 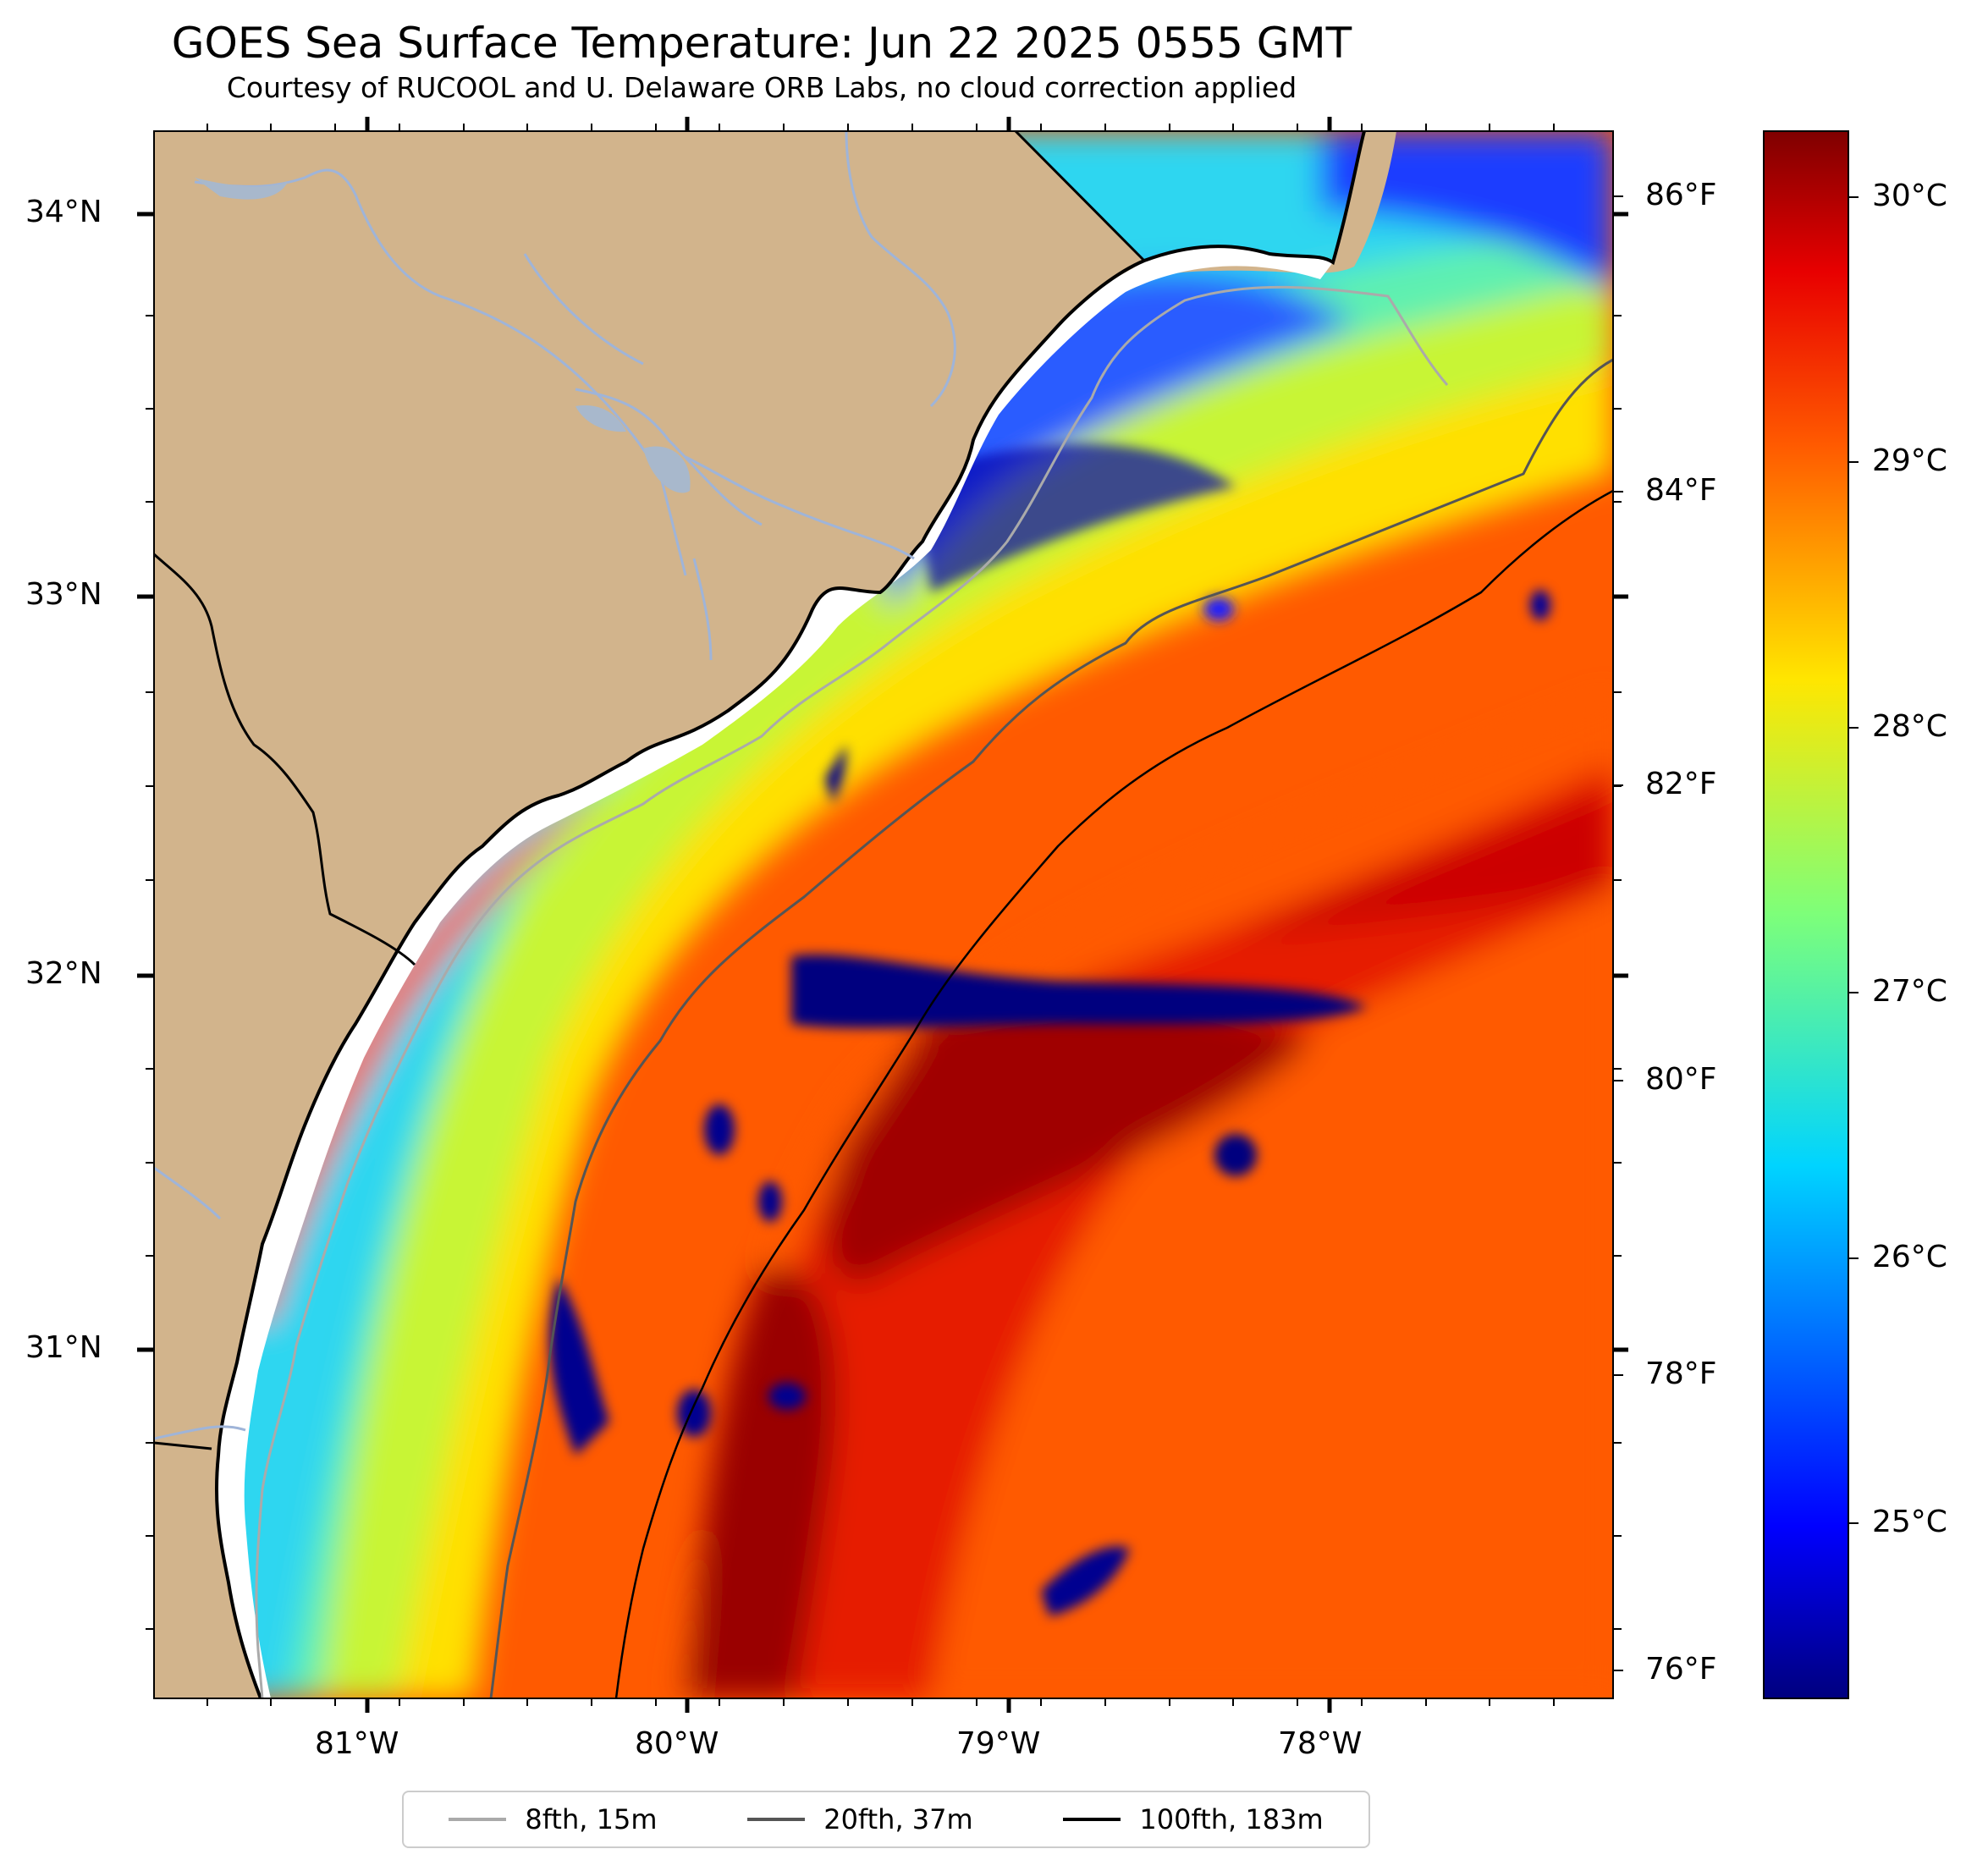 I want to click on colorbar-label-25c: 25°C, so click(x=1909, y=1522).